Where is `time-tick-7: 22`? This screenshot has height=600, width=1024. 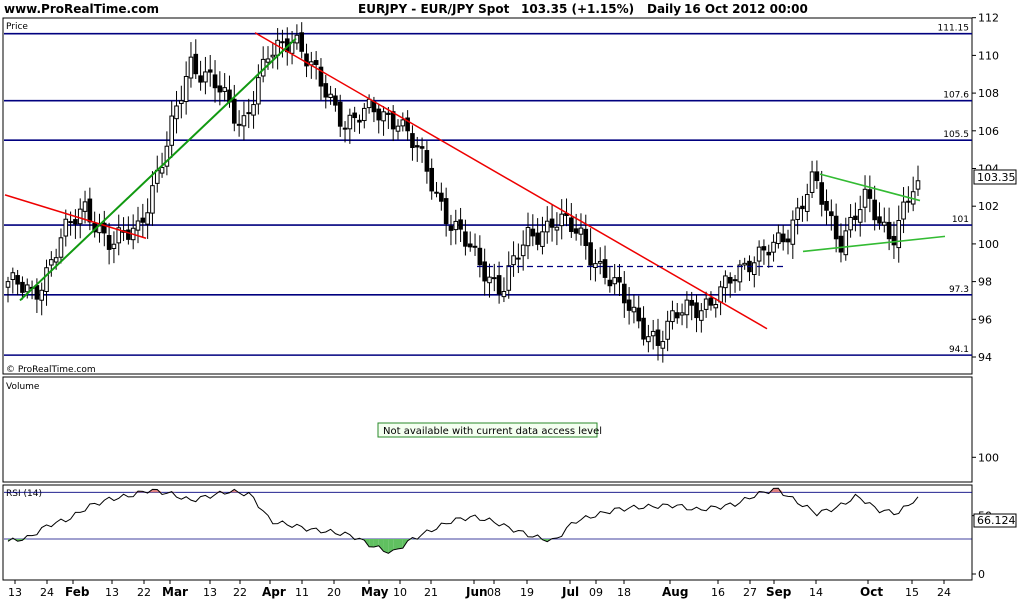
time-tick-7: 22 is located at coordinates (240, 592).